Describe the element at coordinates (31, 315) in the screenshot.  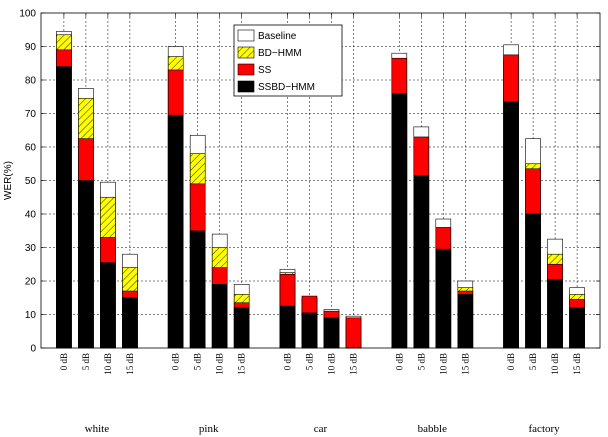
I see `y-tick-label: 10` at that location.